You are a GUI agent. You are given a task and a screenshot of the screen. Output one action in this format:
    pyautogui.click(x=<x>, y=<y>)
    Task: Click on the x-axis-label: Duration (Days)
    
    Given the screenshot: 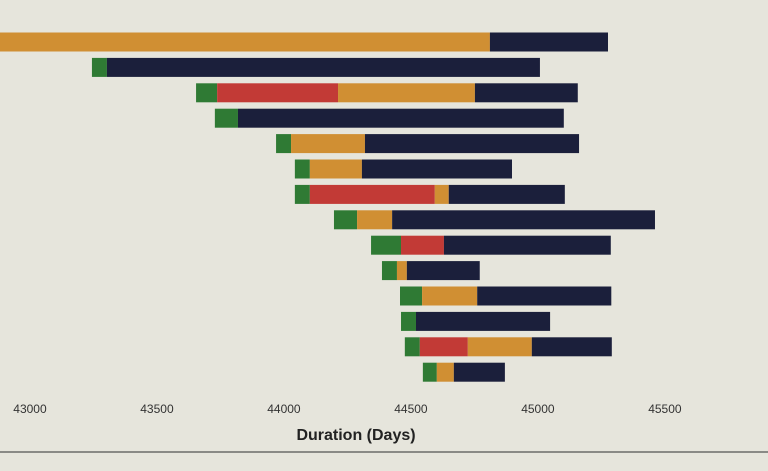 What is the action you would take?
    pyautogui.click(x=355, y=435)
    